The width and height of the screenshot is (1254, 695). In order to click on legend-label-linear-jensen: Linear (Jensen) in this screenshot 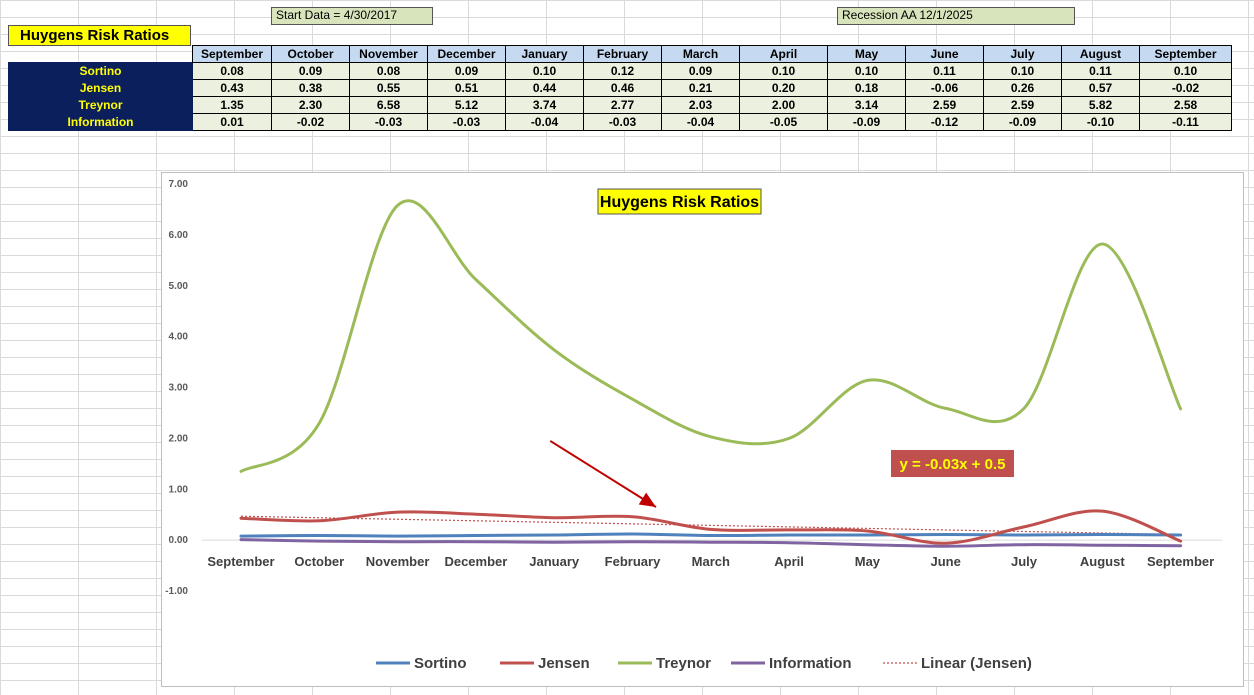, I will do `click(976, 663)`.